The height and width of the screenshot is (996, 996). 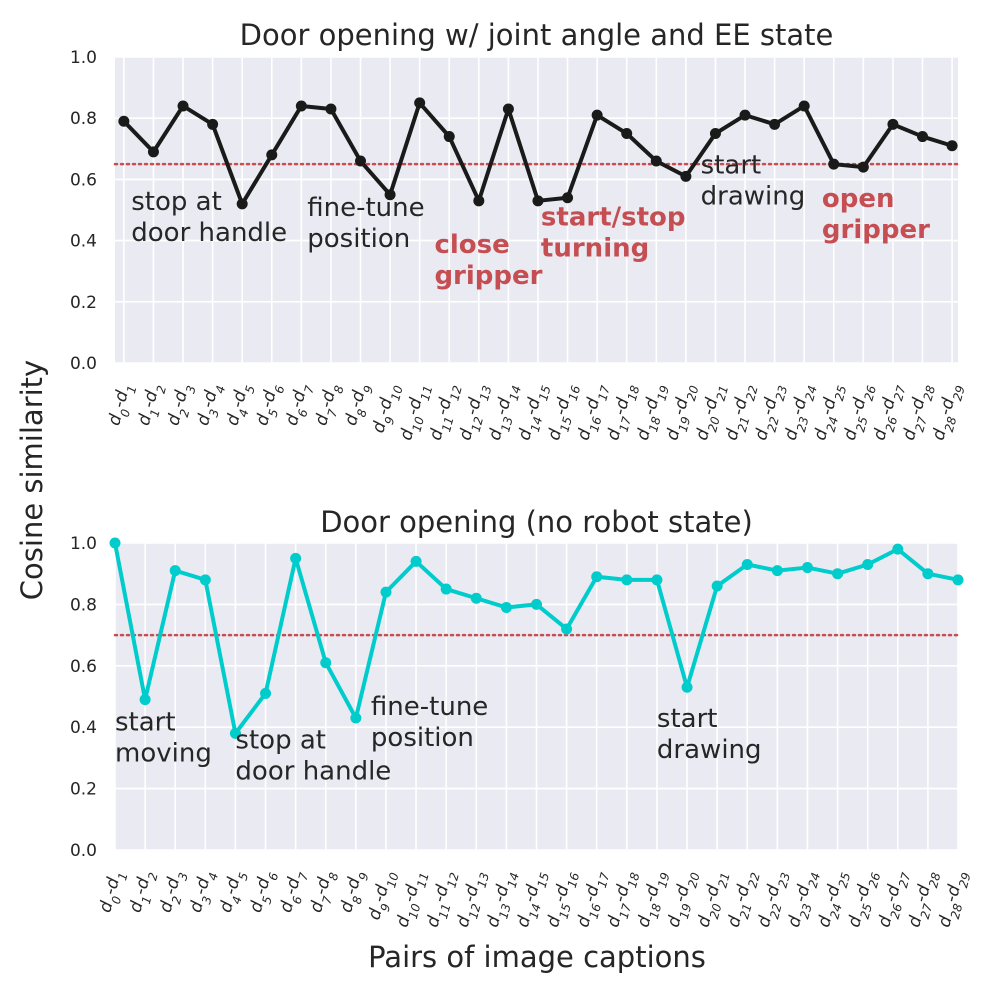 I want to click on x-tick-label: d12-d13, so click(x=474, y=412).